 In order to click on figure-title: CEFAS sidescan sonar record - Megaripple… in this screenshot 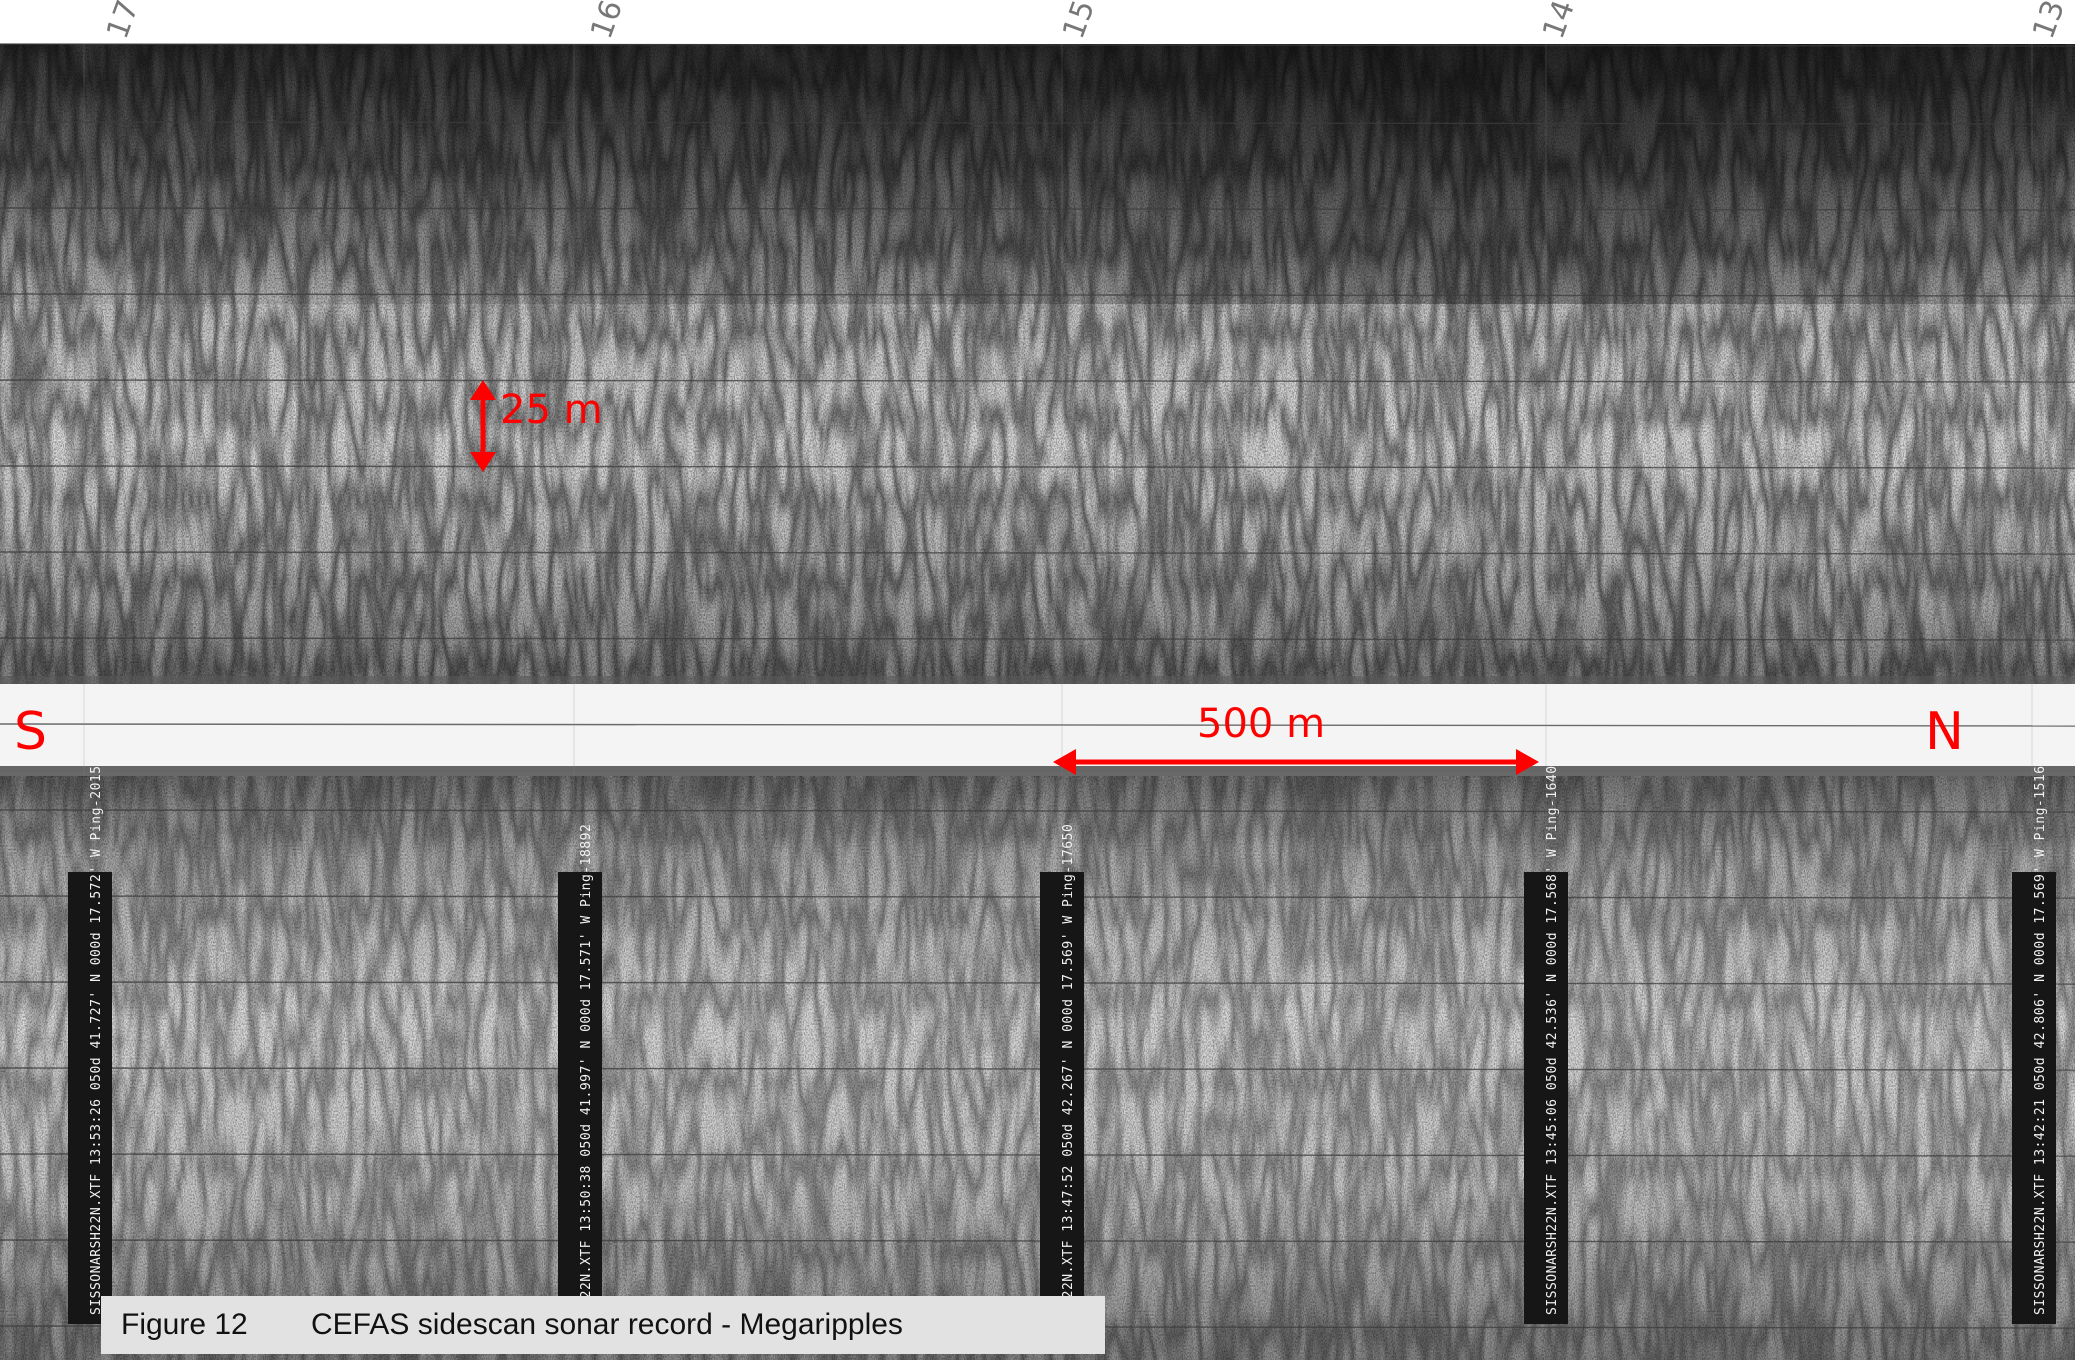, I will do `click(607, 1324)`.